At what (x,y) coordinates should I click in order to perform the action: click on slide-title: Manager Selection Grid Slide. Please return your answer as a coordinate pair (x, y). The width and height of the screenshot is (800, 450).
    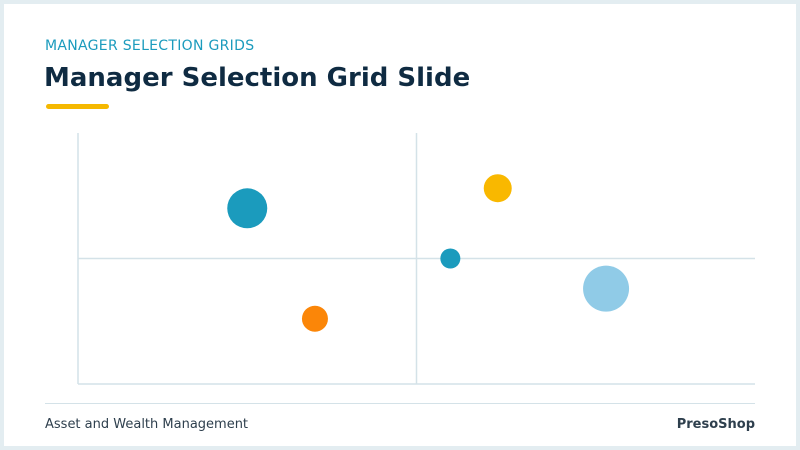
    Looking at the image, I should click on (257, 78).